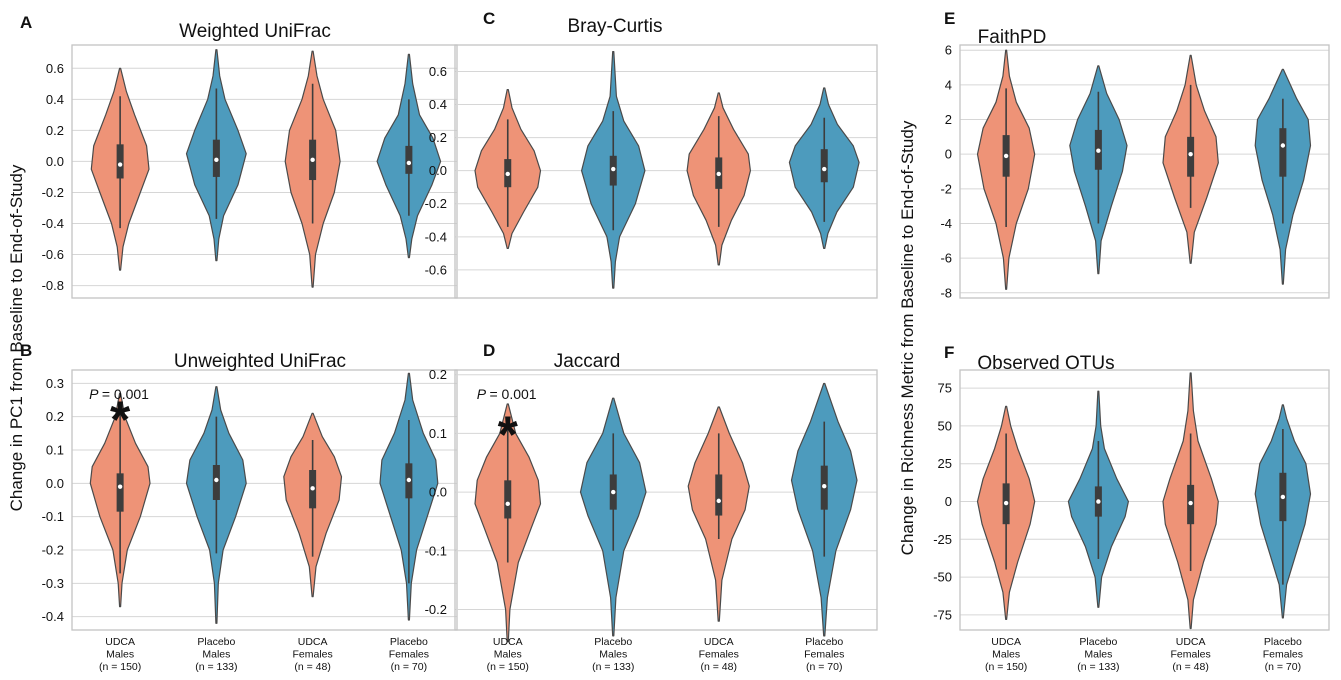 Image resolution: width=1341 pixels, height=680 pixels. I want to click on y-tick-label: -0.3, so click(53, 583).